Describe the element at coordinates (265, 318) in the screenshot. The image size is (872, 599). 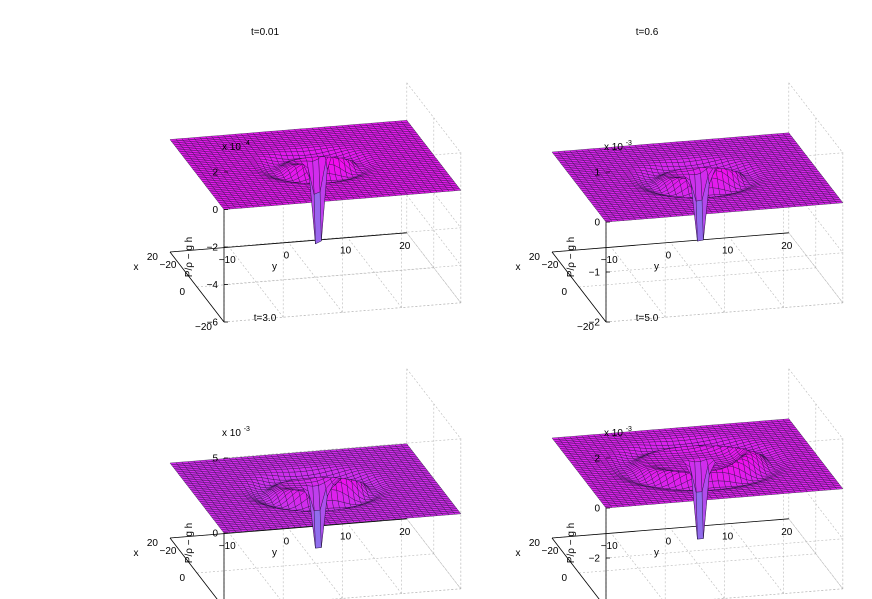
I see `chart-title: t=3.0` at that location.